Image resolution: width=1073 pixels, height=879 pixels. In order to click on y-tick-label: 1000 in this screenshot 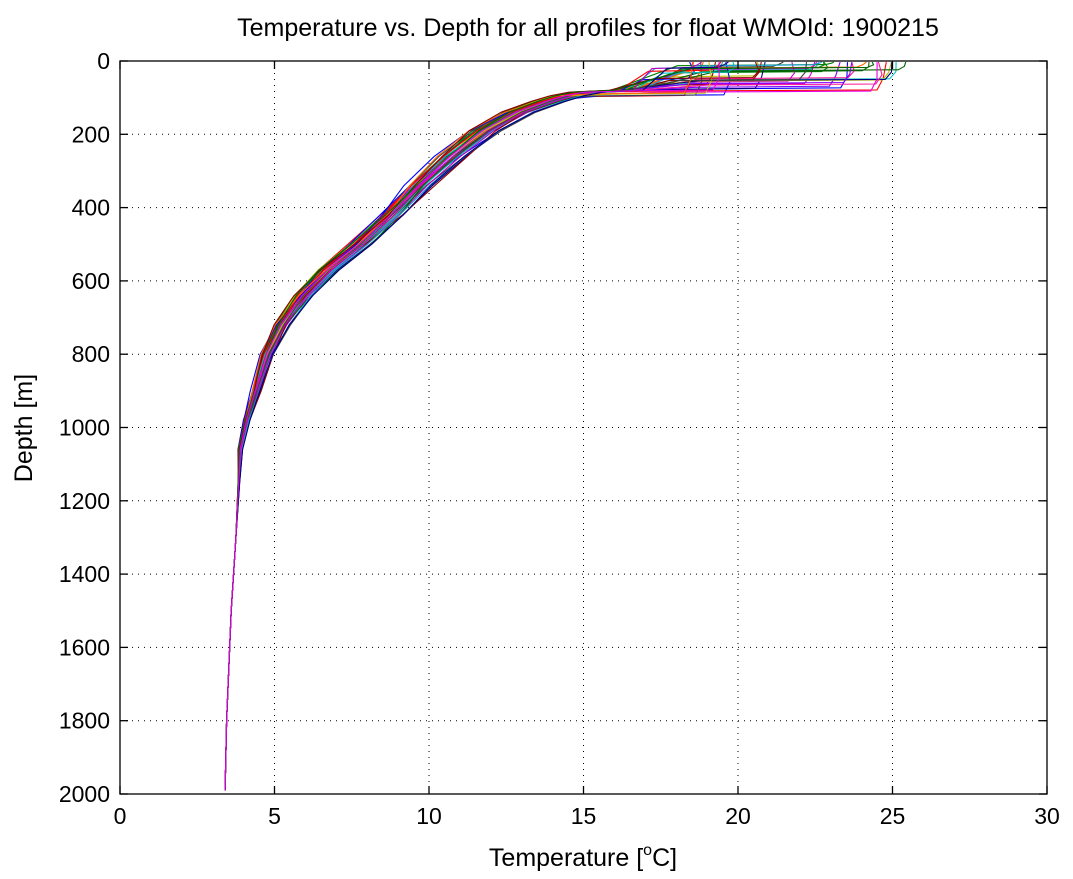, I will do `click(84, 428)`.